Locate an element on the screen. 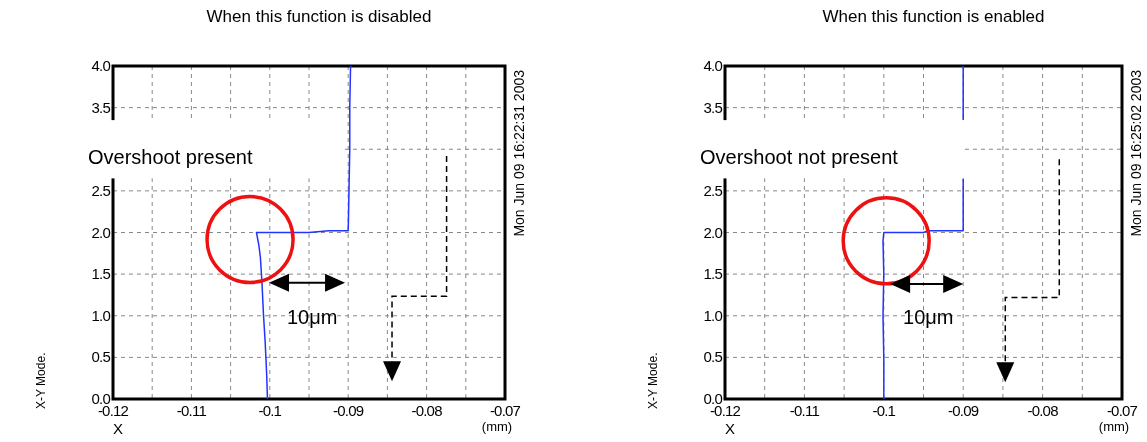 The height and width of the screenshot is (442, 1147). text: Mon Jun 09 16:22:31 2003 is located at coordinates (519, 153).